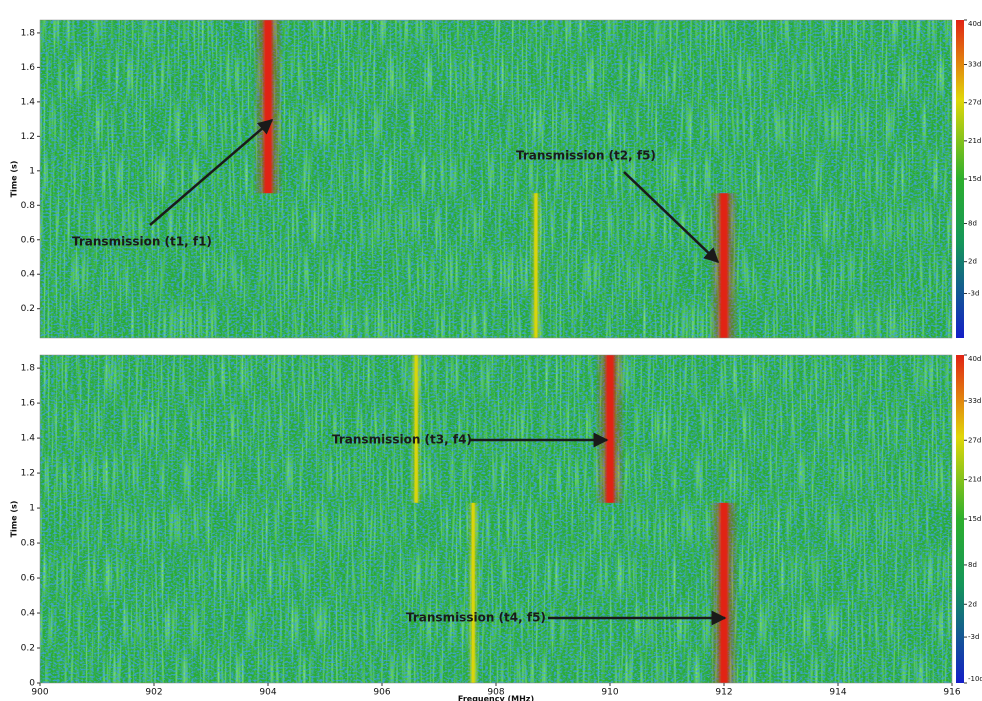 The image size is (982, 701). What do you see at coordinates (476, 618) in the screenshot?
I see `annotation: Transmission (t4, f5)` at bounding box center [476, 618].